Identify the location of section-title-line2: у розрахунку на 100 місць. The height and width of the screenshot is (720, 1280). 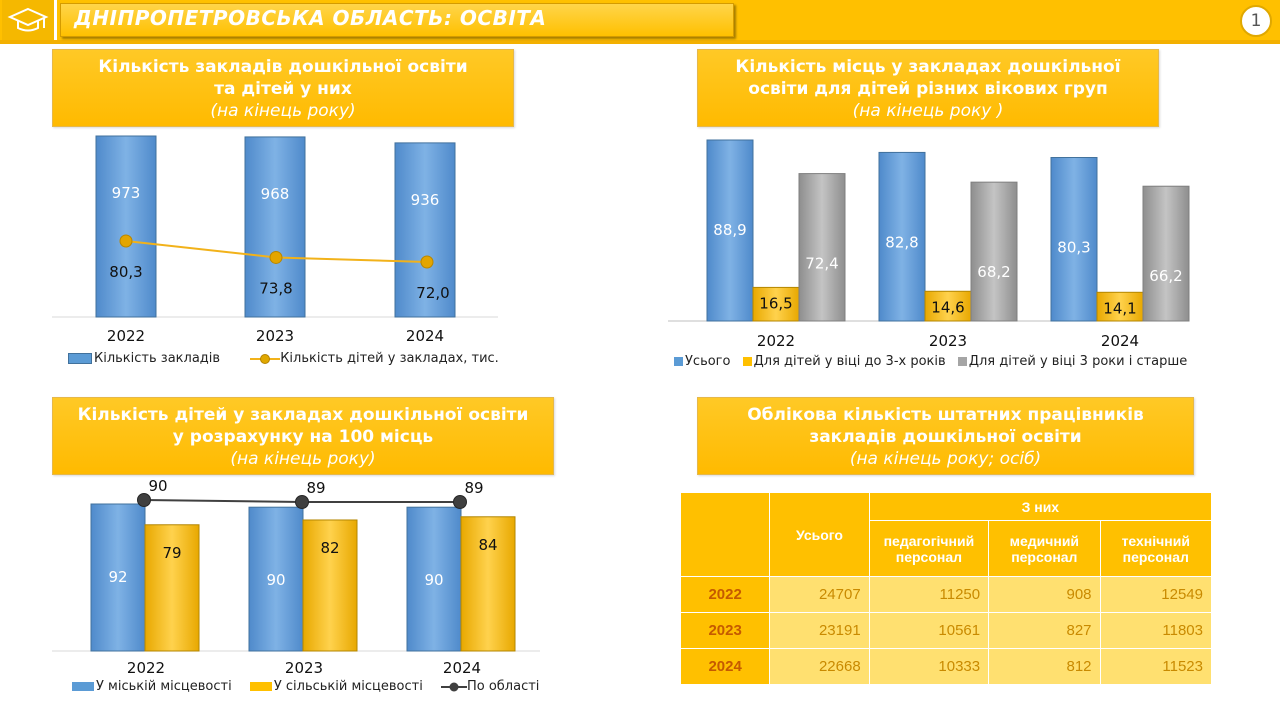
(303, 437).